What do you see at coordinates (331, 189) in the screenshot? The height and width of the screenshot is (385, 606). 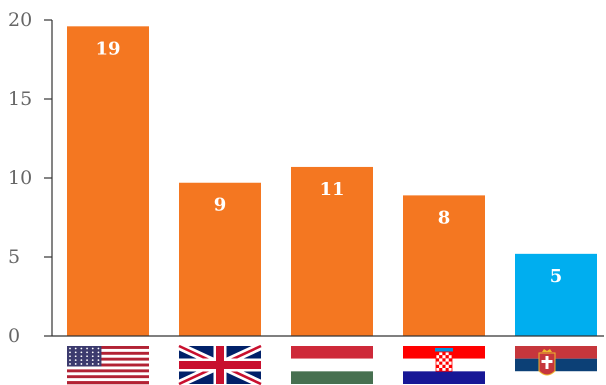 I see `data-label-hungary: 11` at bounding box center [331, 189].